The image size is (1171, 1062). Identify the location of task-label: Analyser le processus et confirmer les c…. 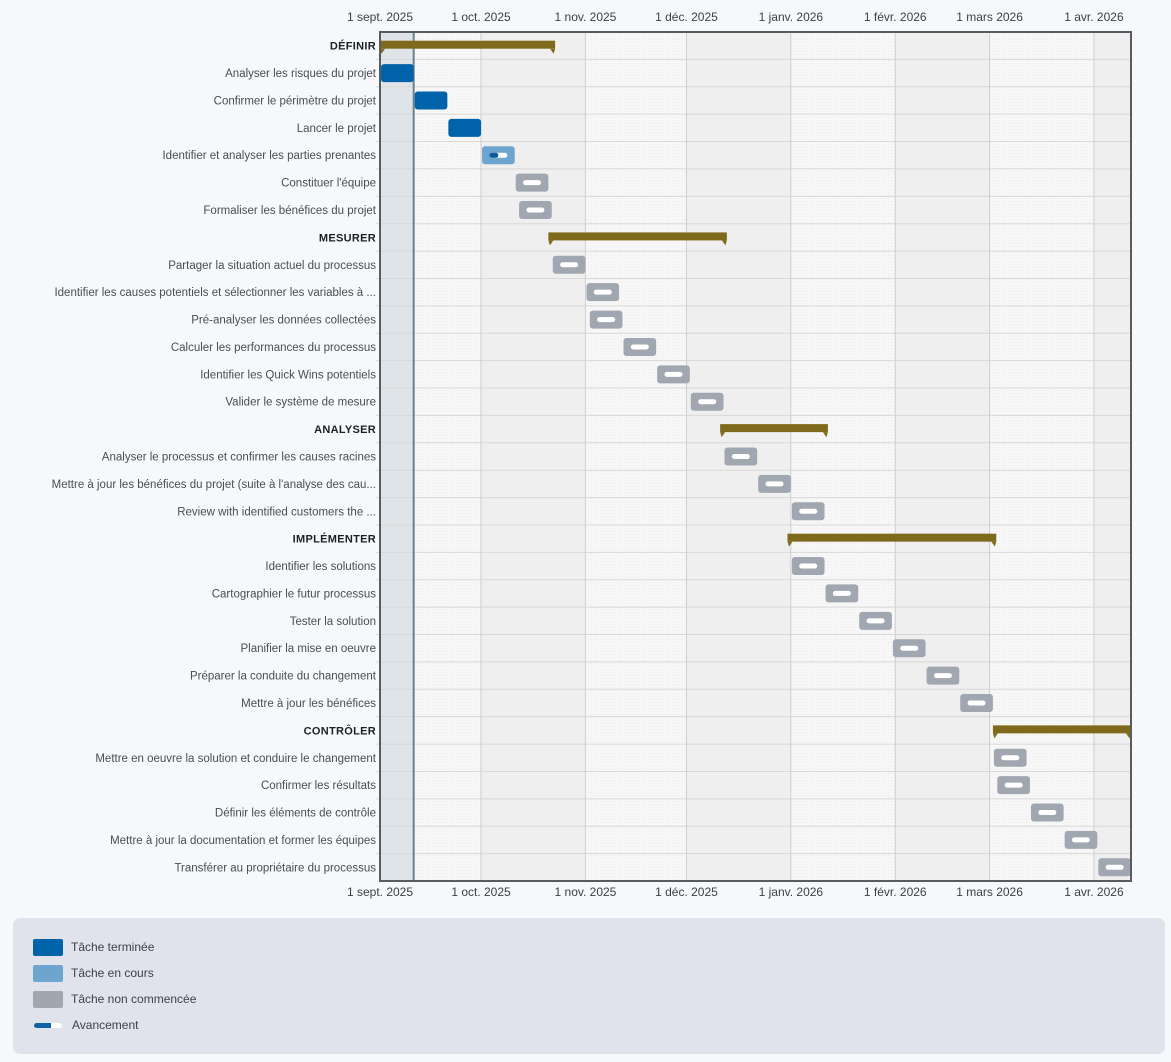
(239, 458).